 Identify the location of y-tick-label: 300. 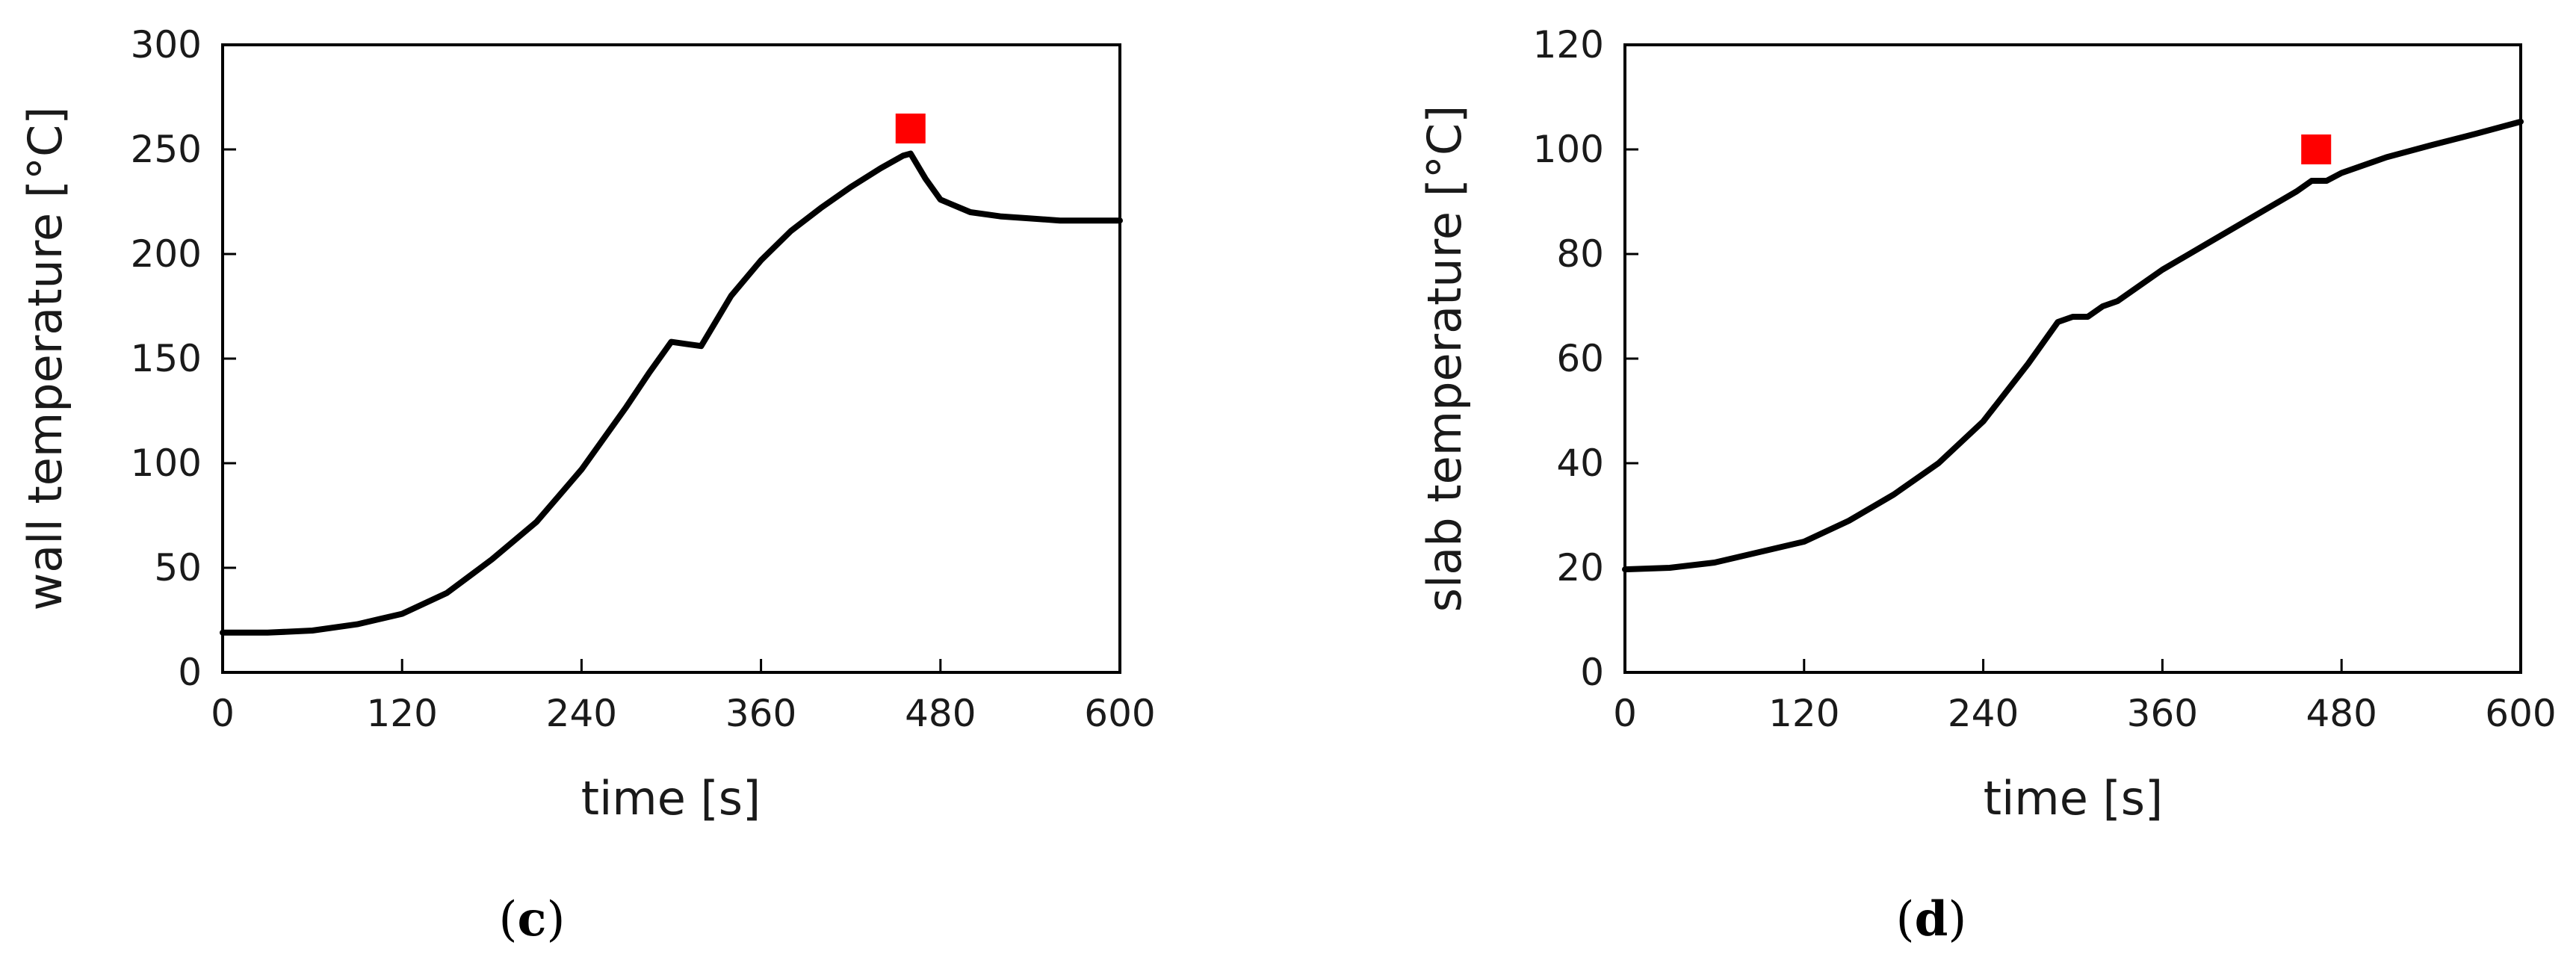
(166, 44).